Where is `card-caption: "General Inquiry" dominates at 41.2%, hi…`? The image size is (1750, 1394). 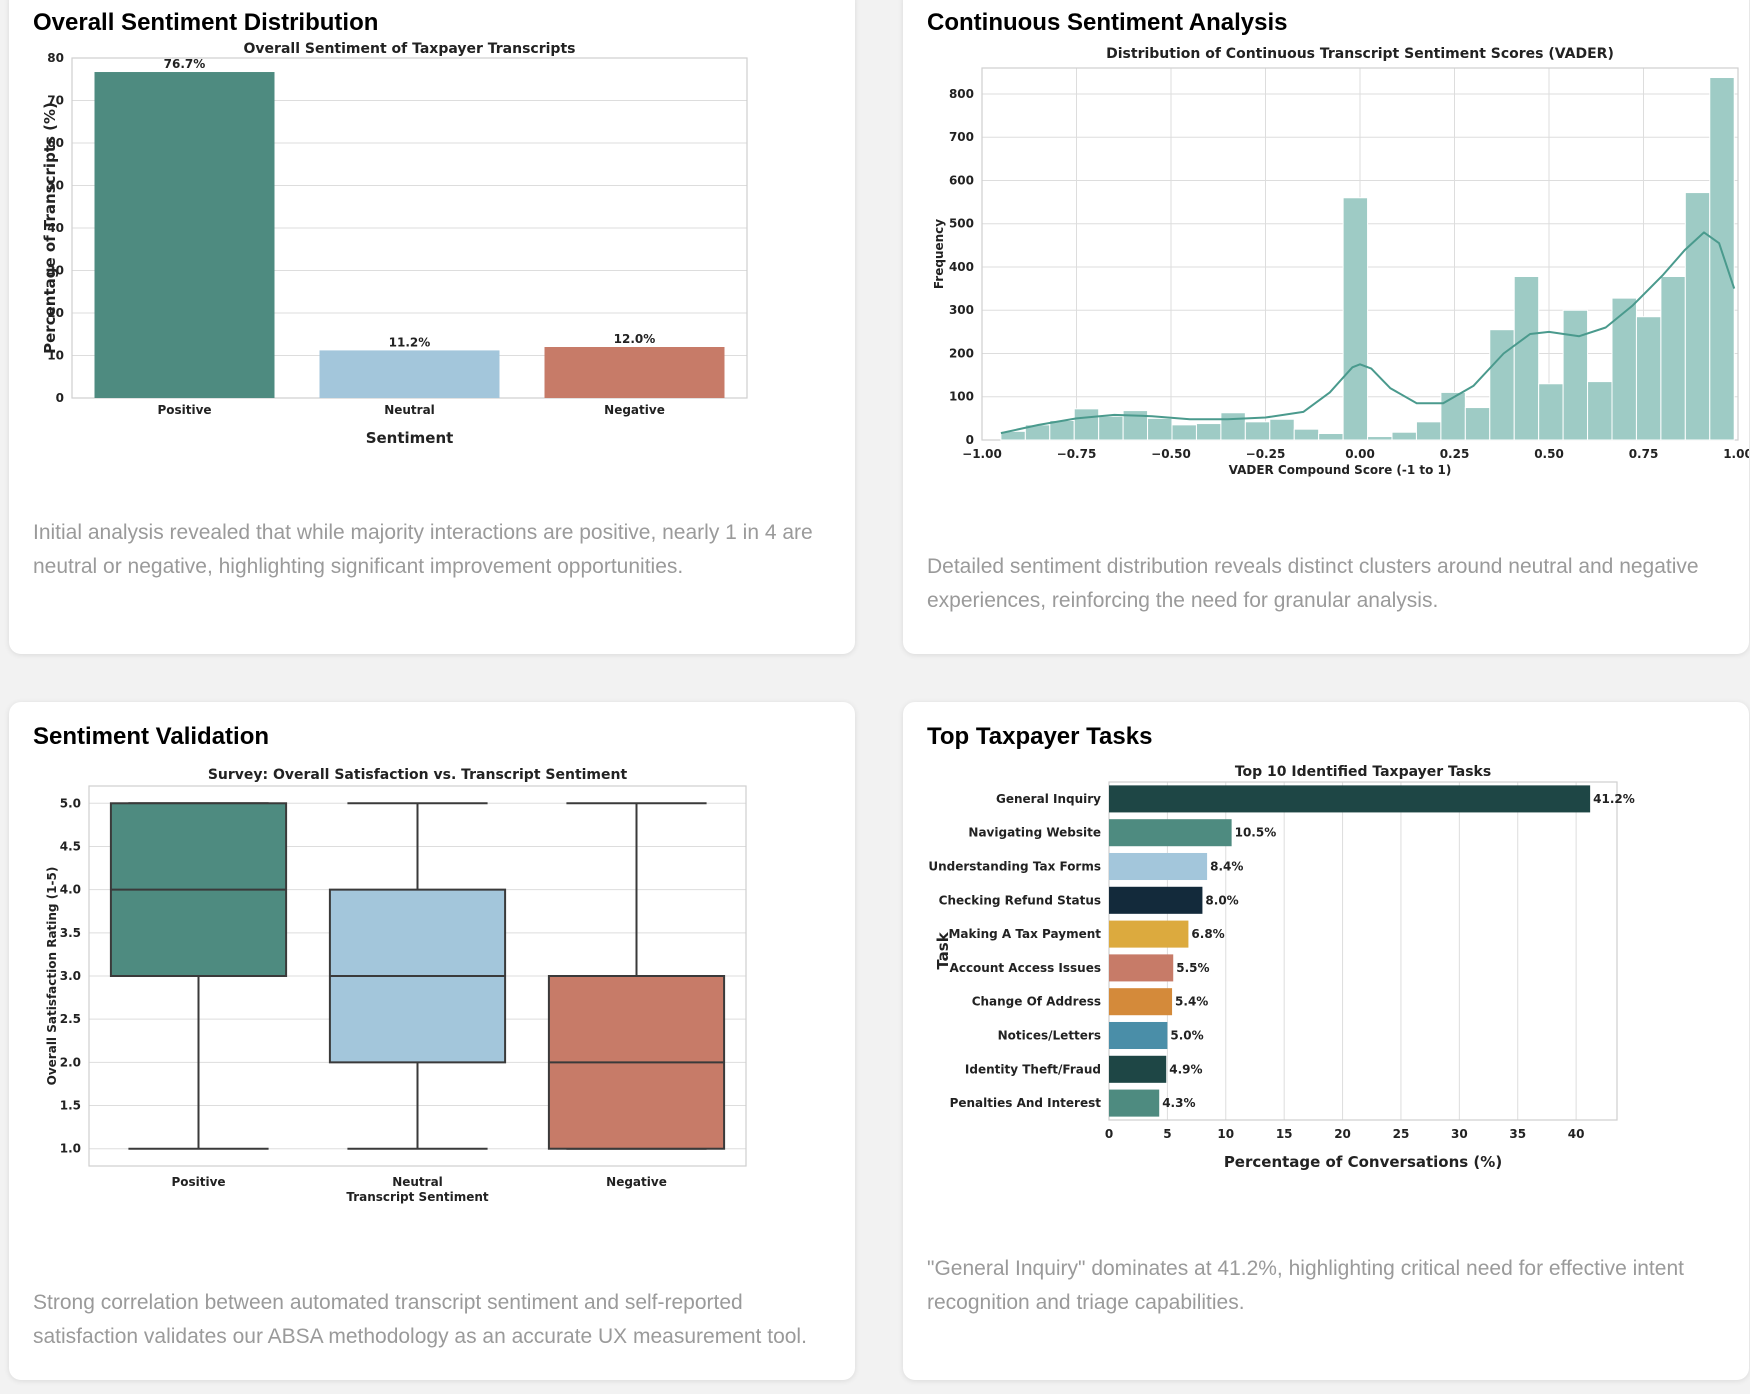
card-caption: "General Inquiry" dominates at 41.2%, hi… is located at coordinates (1305, 1285).